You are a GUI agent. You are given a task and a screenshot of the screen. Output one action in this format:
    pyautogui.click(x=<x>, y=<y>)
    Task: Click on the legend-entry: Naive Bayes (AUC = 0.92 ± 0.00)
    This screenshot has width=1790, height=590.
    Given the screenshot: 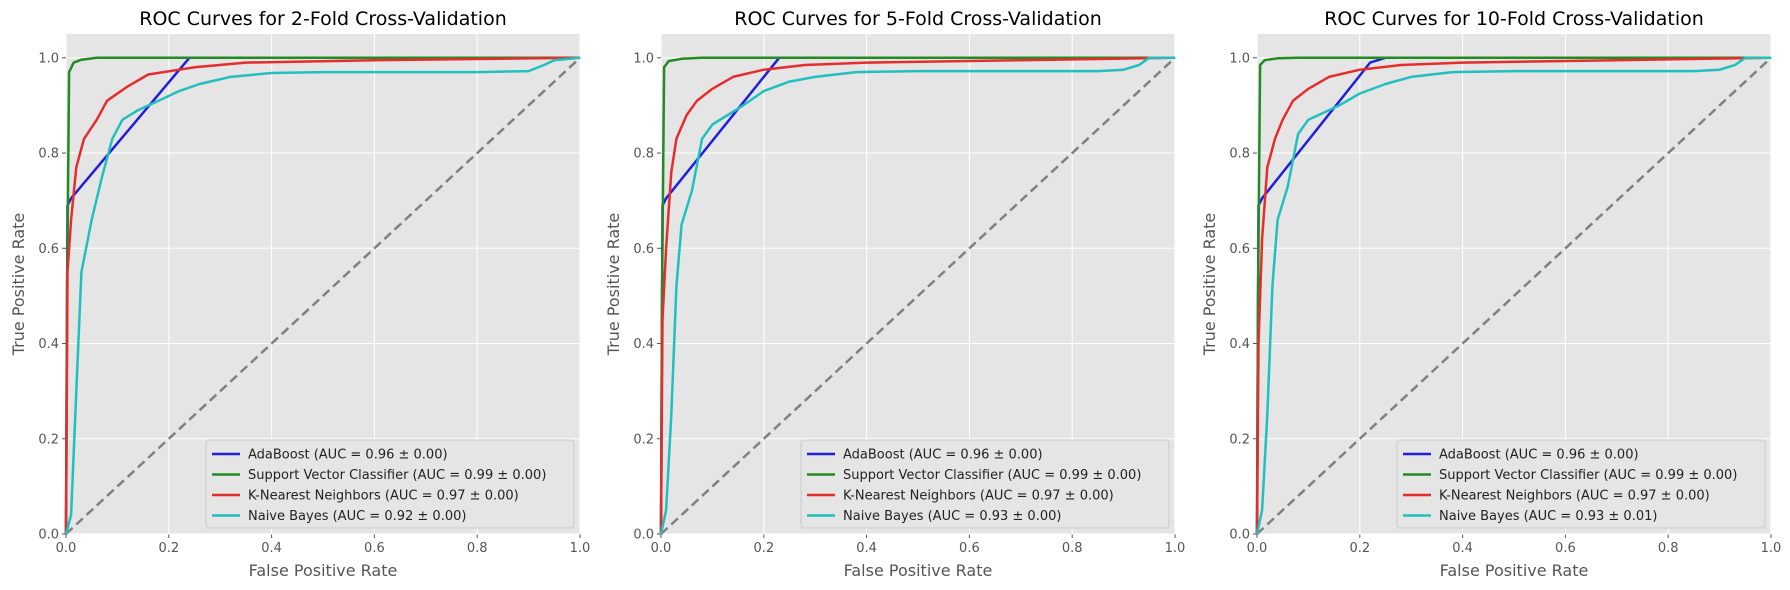 What is the action you would take?
    pyautogui.click(x=357, y=516)
    